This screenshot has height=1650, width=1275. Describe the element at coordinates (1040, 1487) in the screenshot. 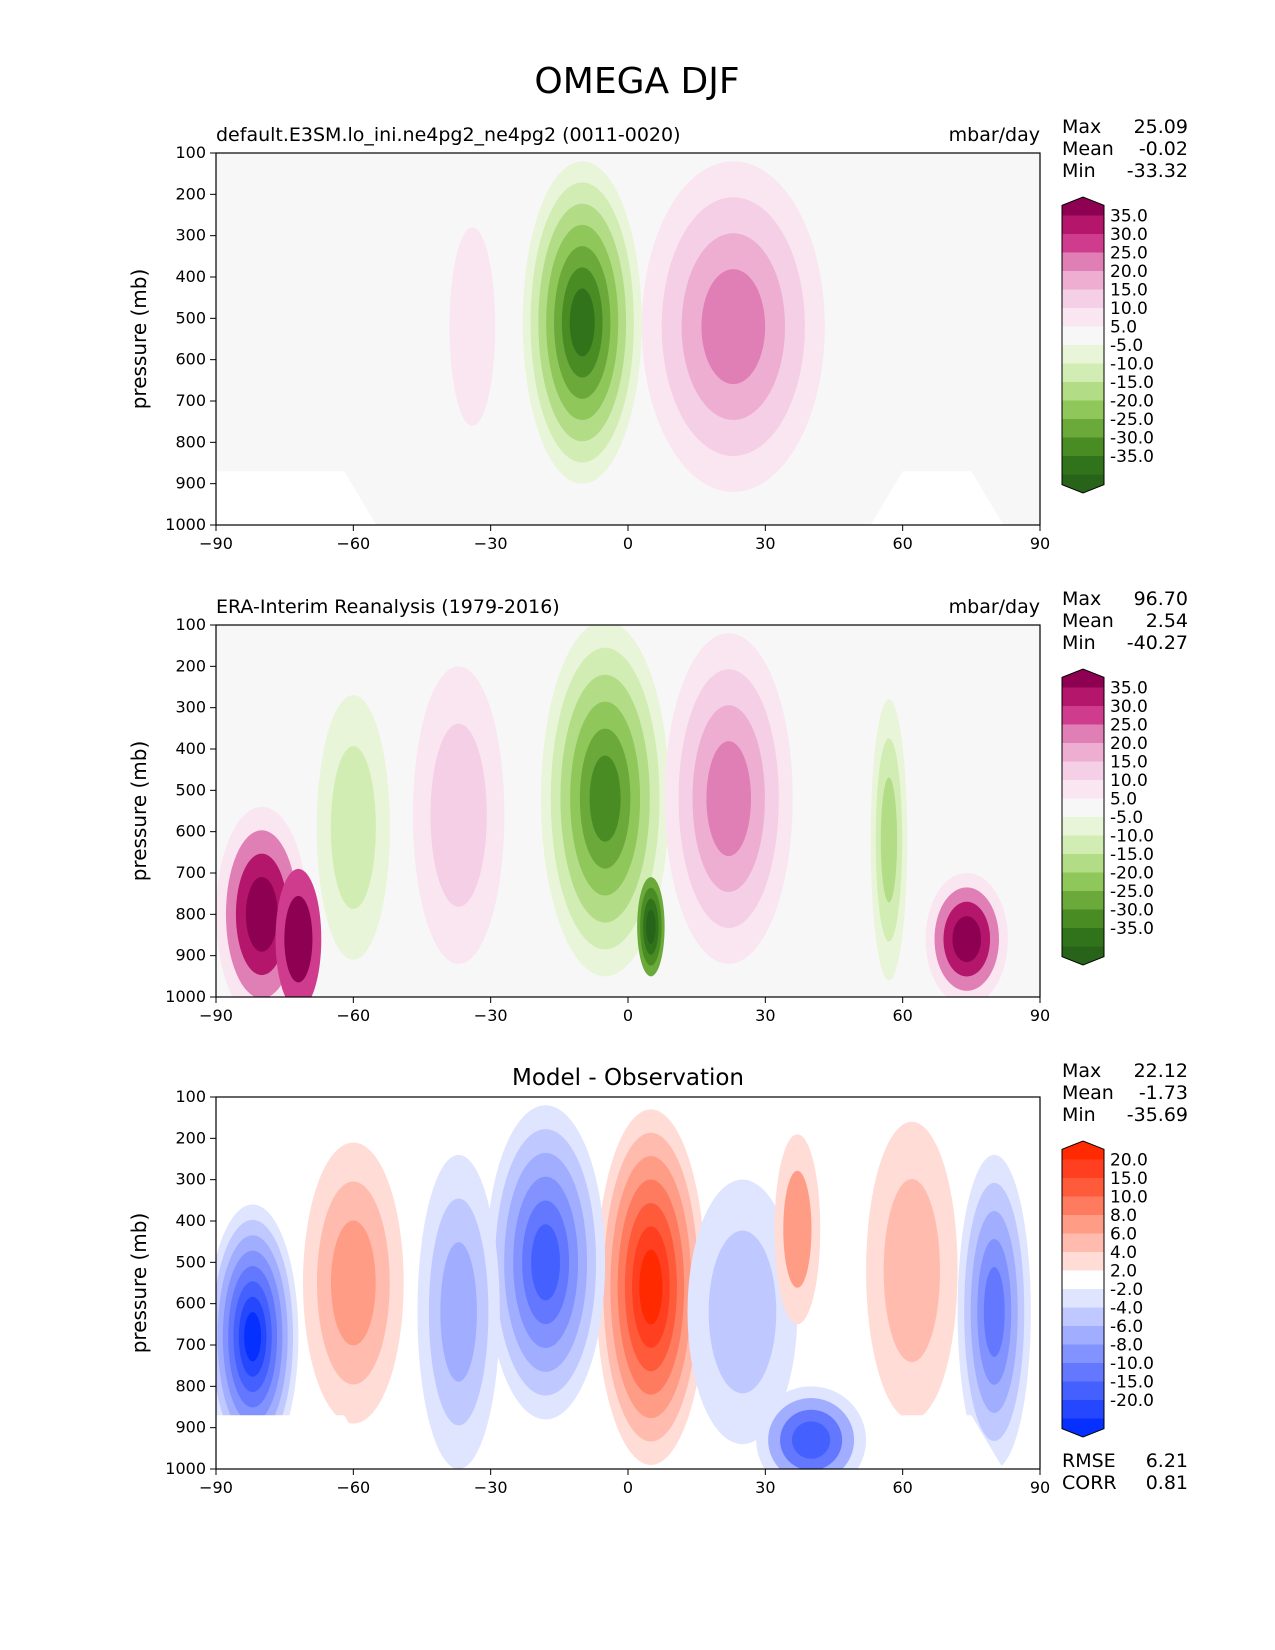

I see `x-tick-label: 90` at that location.